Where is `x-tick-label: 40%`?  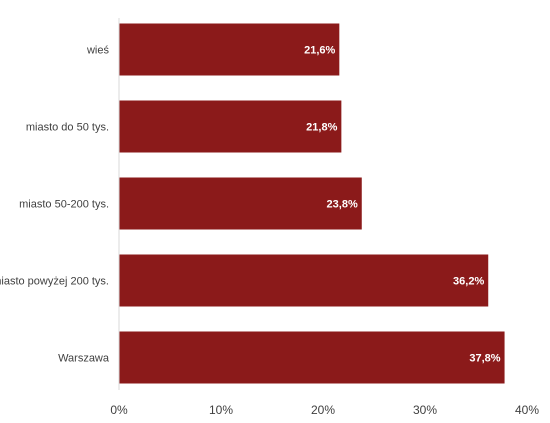
x-tick-label: 40% is located at coordinates (527, 410).